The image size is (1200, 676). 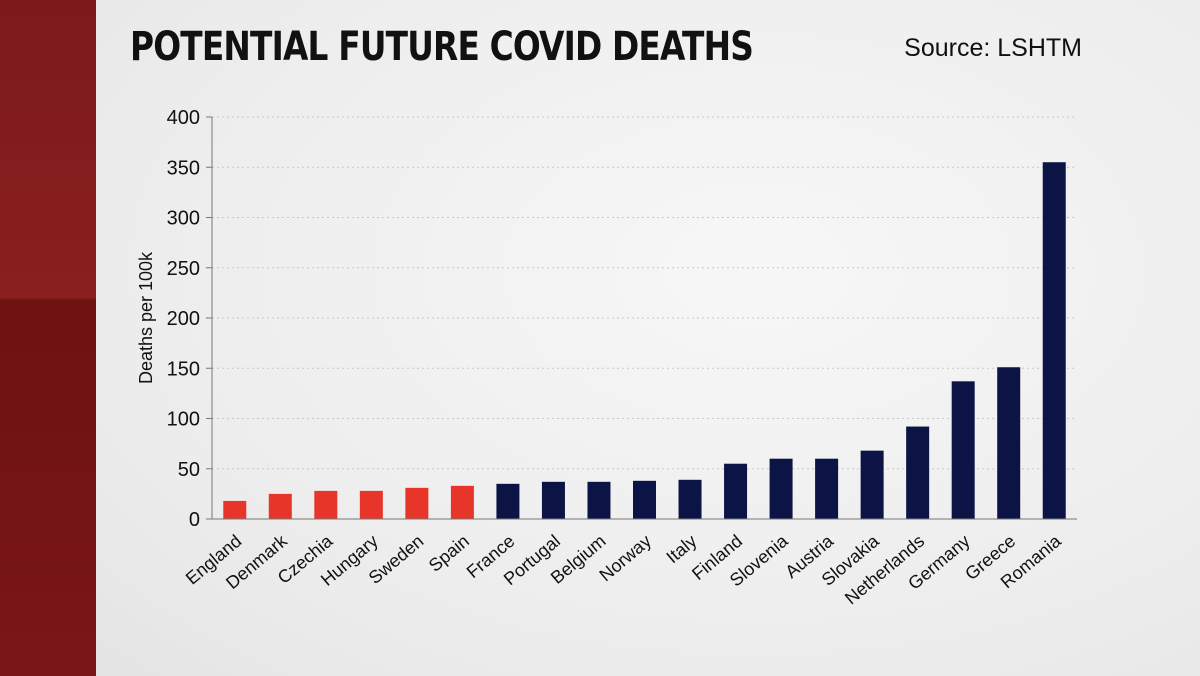 I want to click on bar-spain, so click(x=462, y=502).